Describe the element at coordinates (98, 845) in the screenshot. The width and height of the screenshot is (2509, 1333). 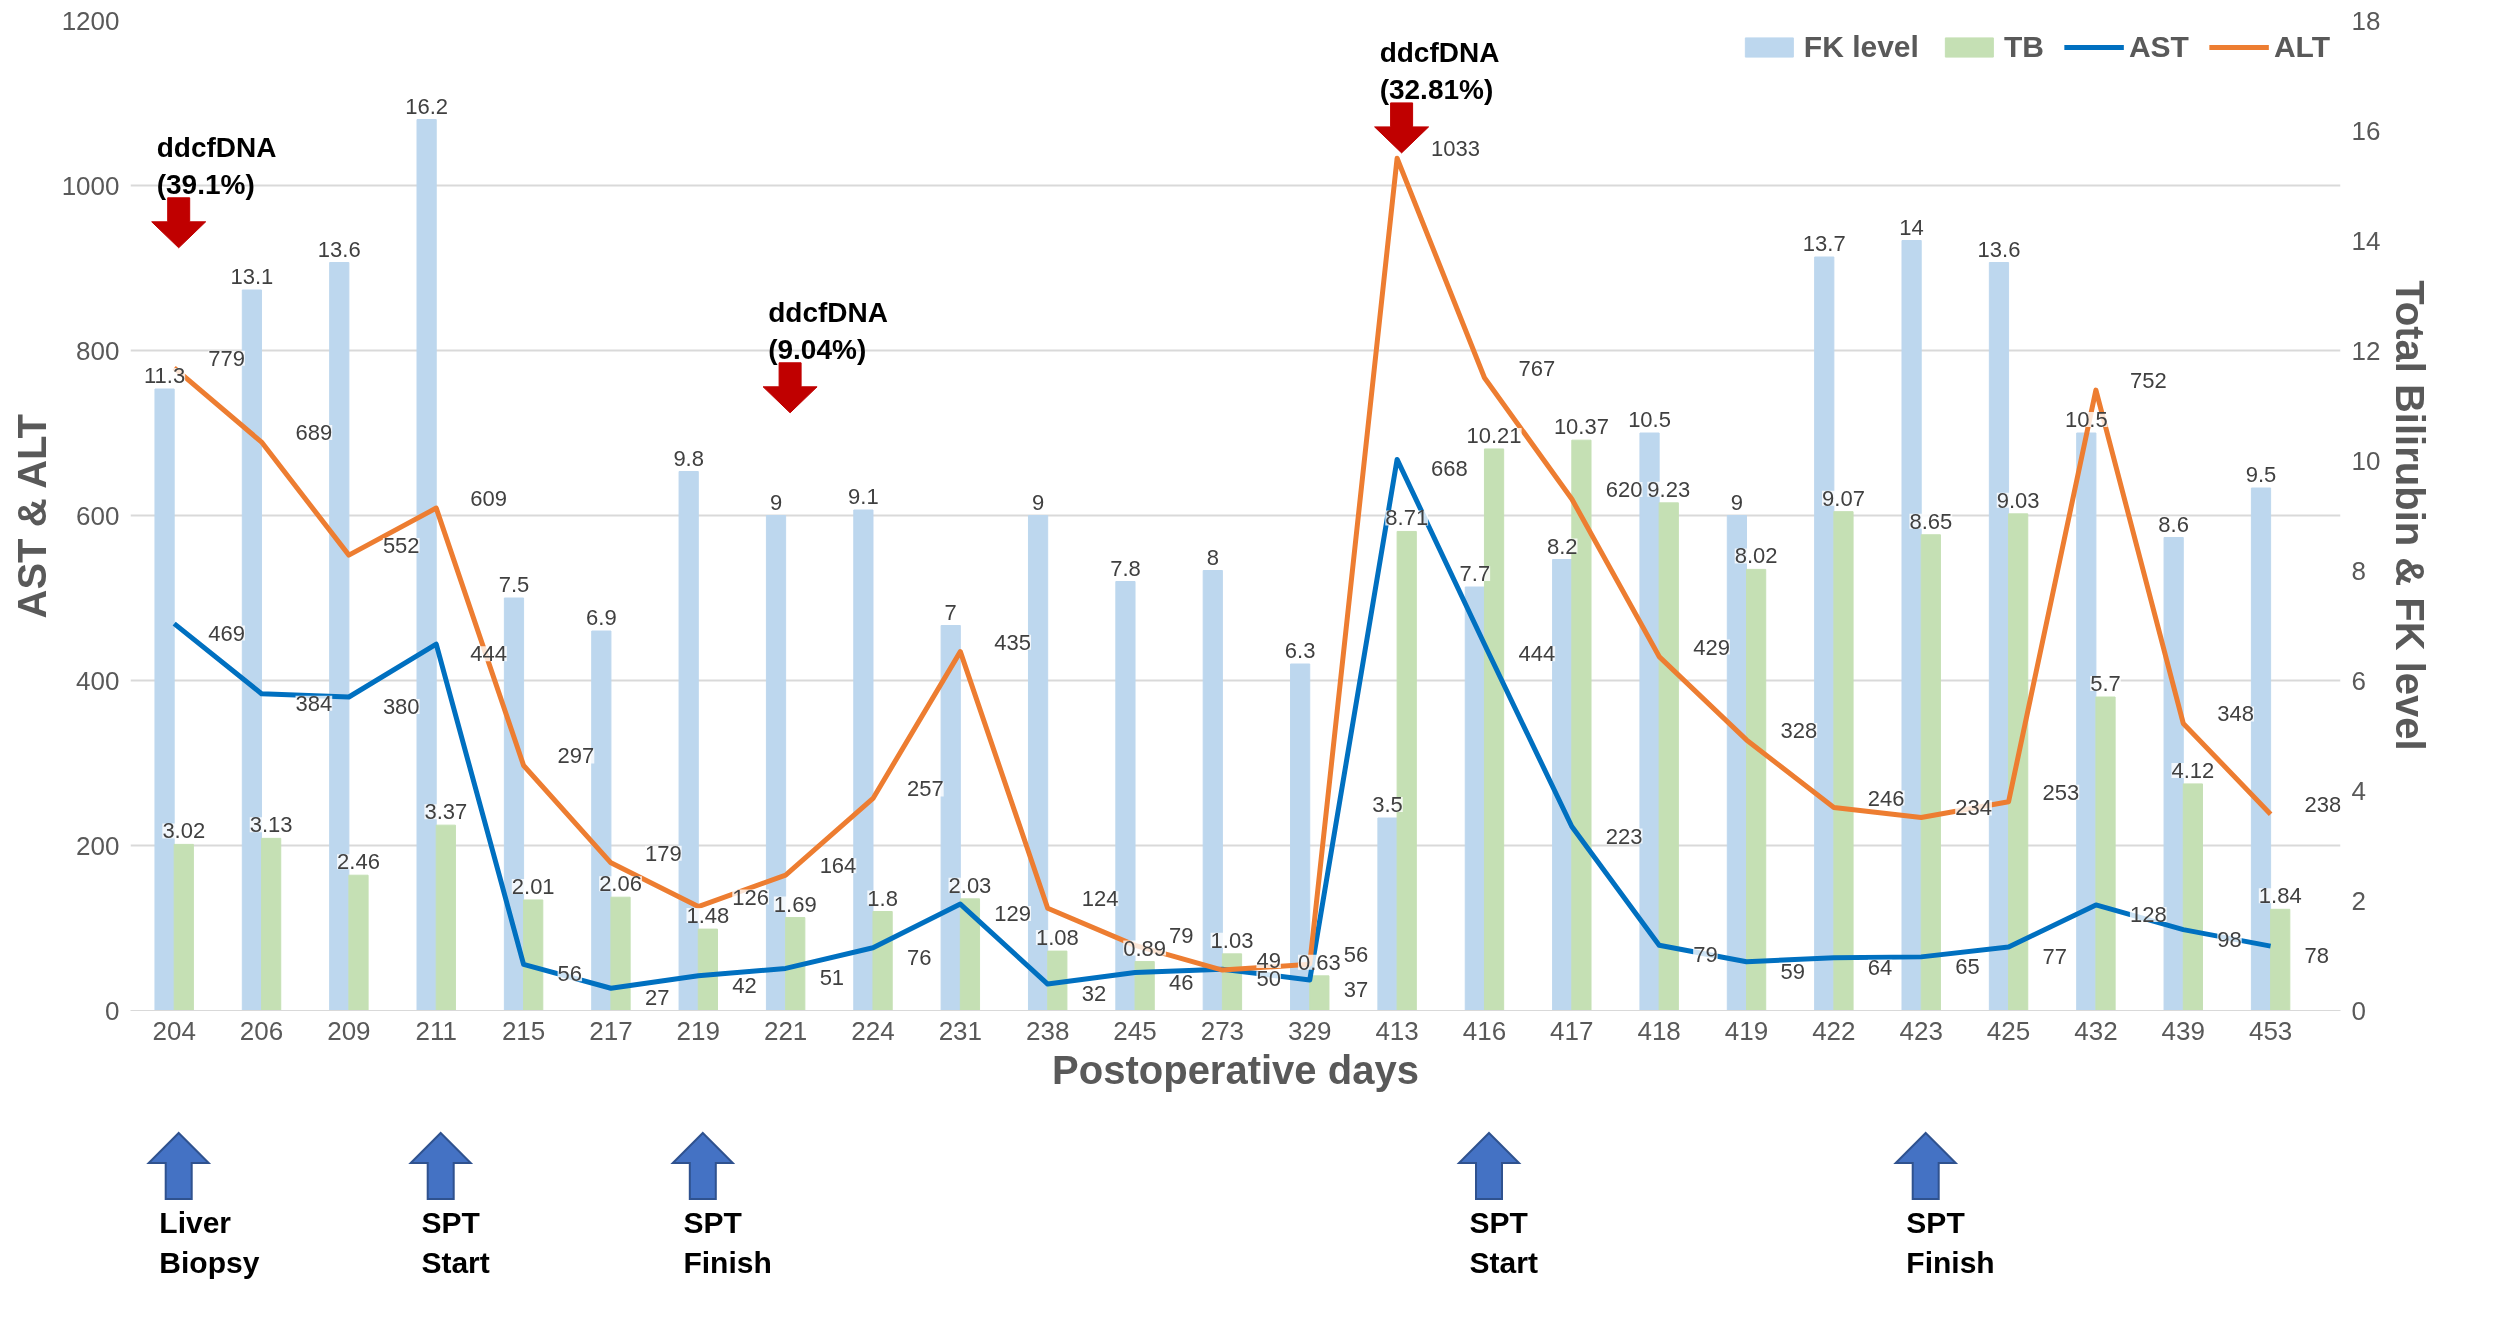
I see `y-tick-label: 200` at that location.